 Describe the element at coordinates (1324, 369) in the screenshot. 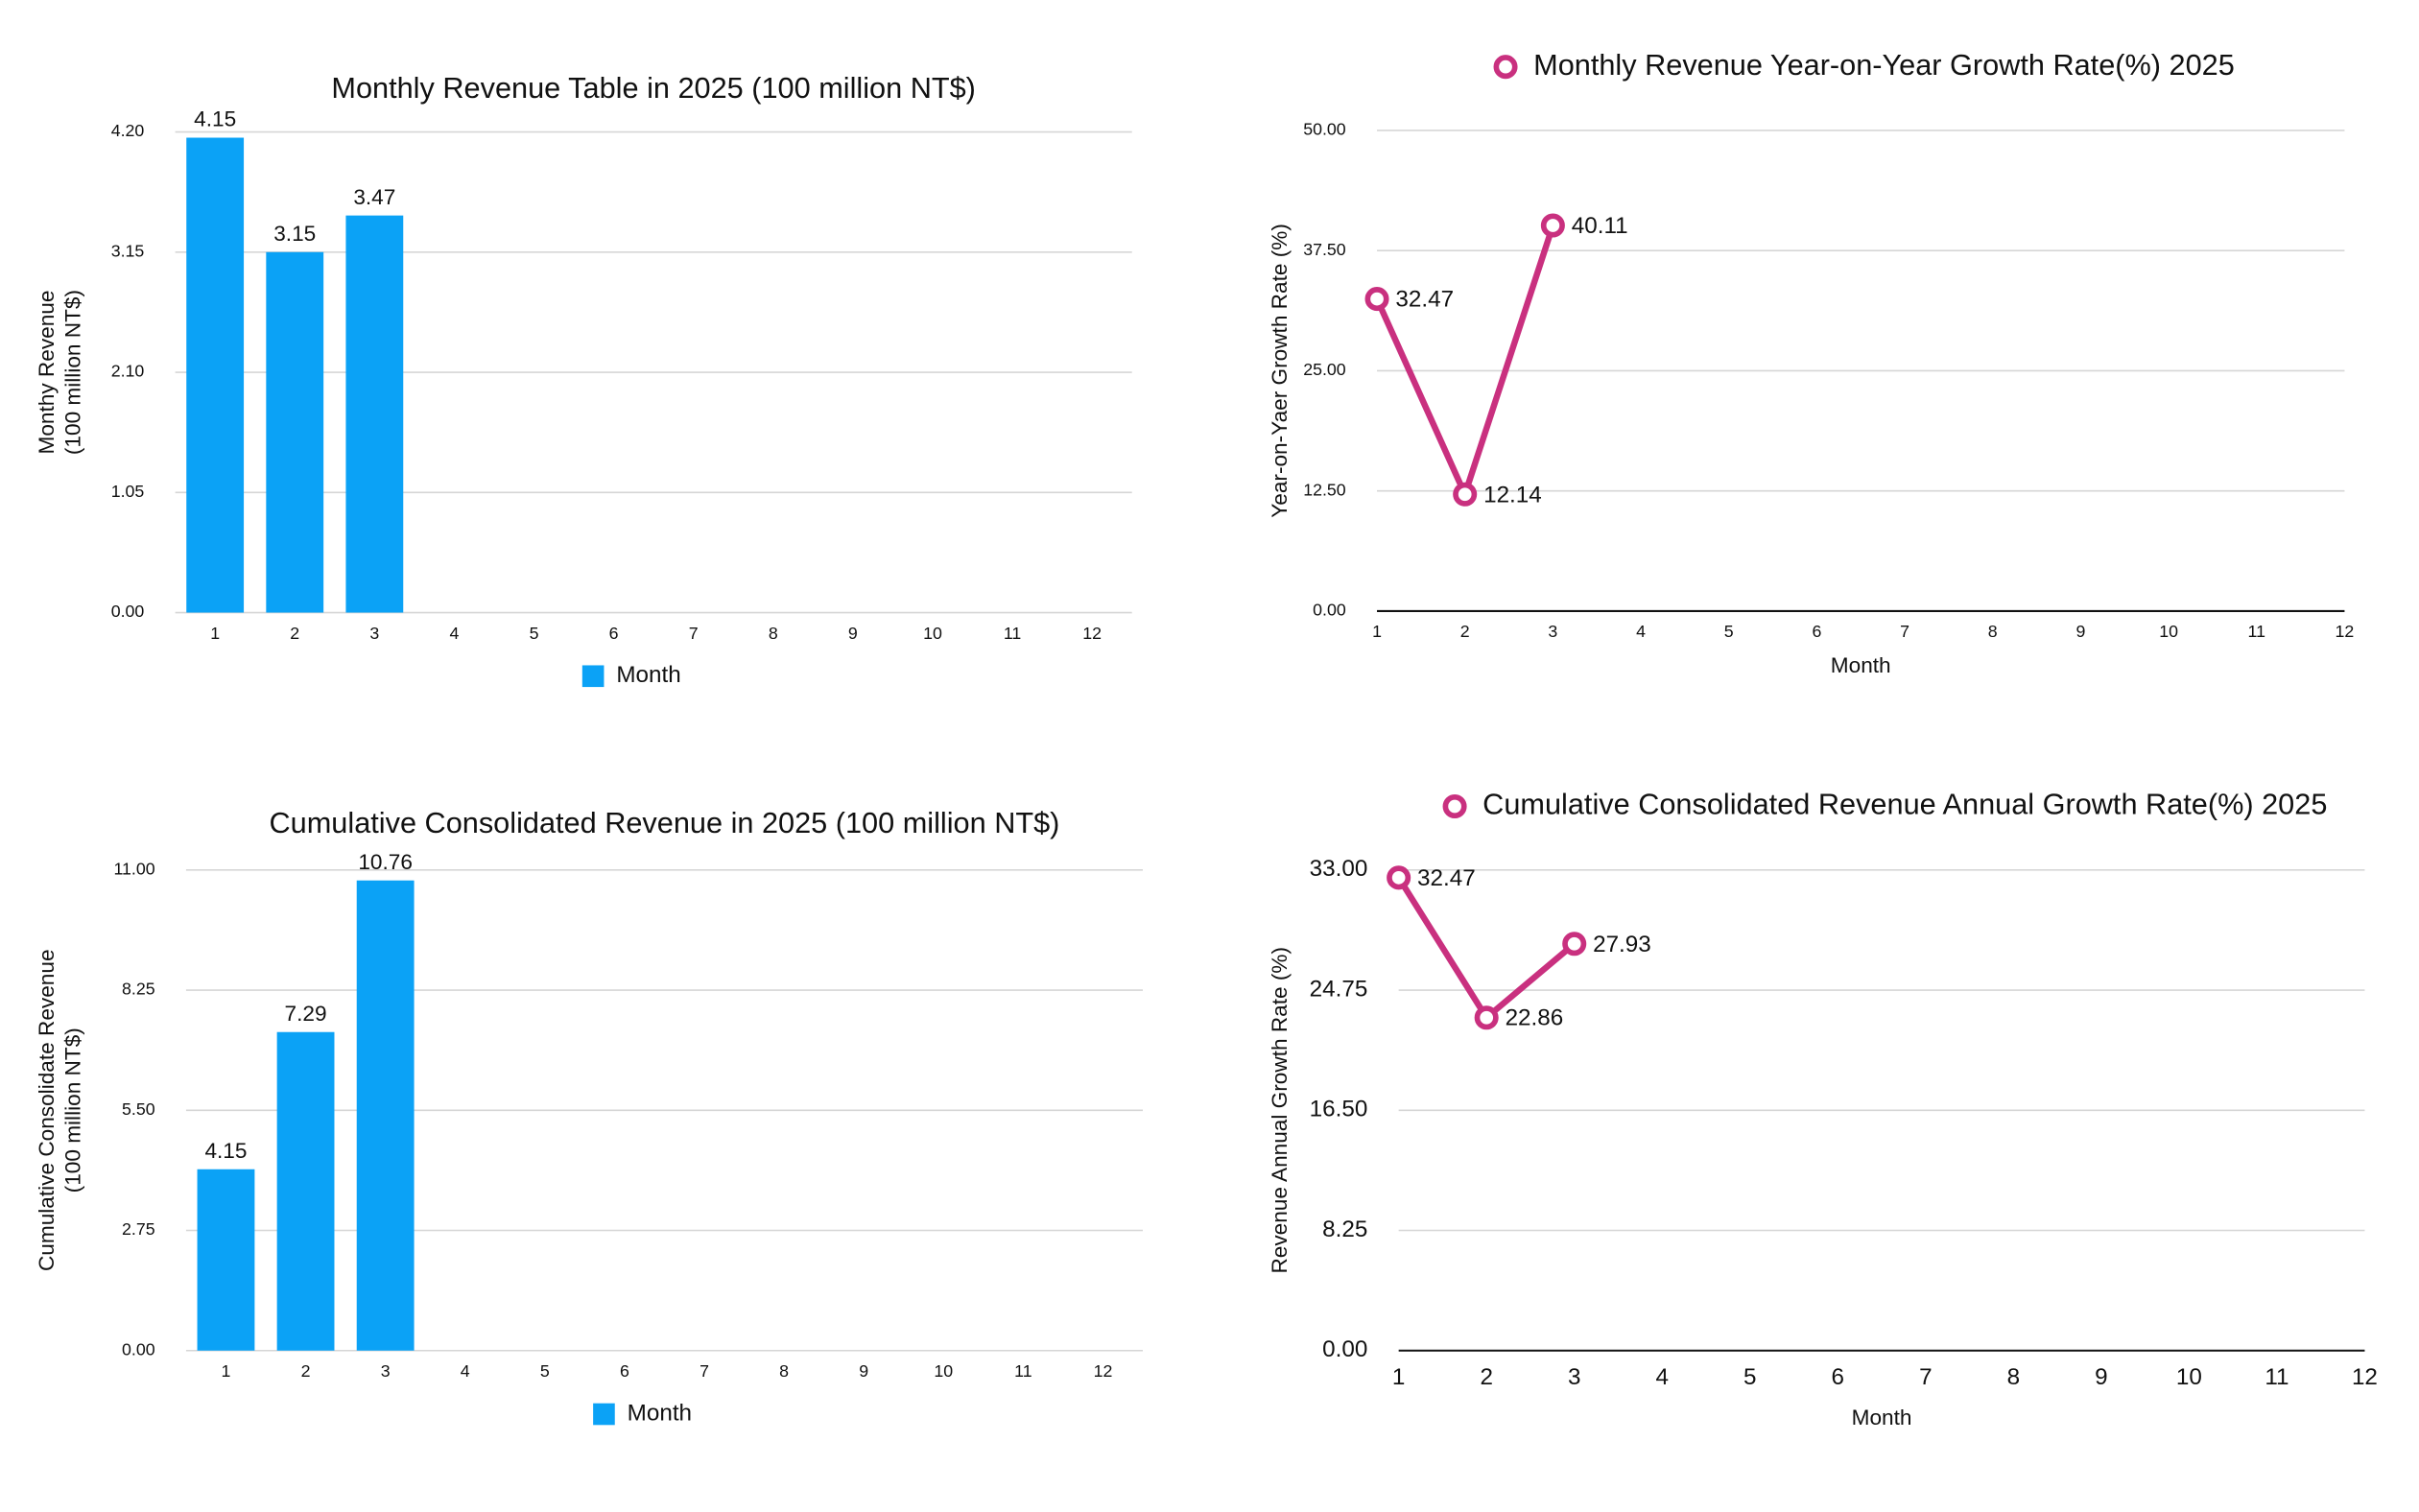

I see `y-tick-label: 25.00` at that location.